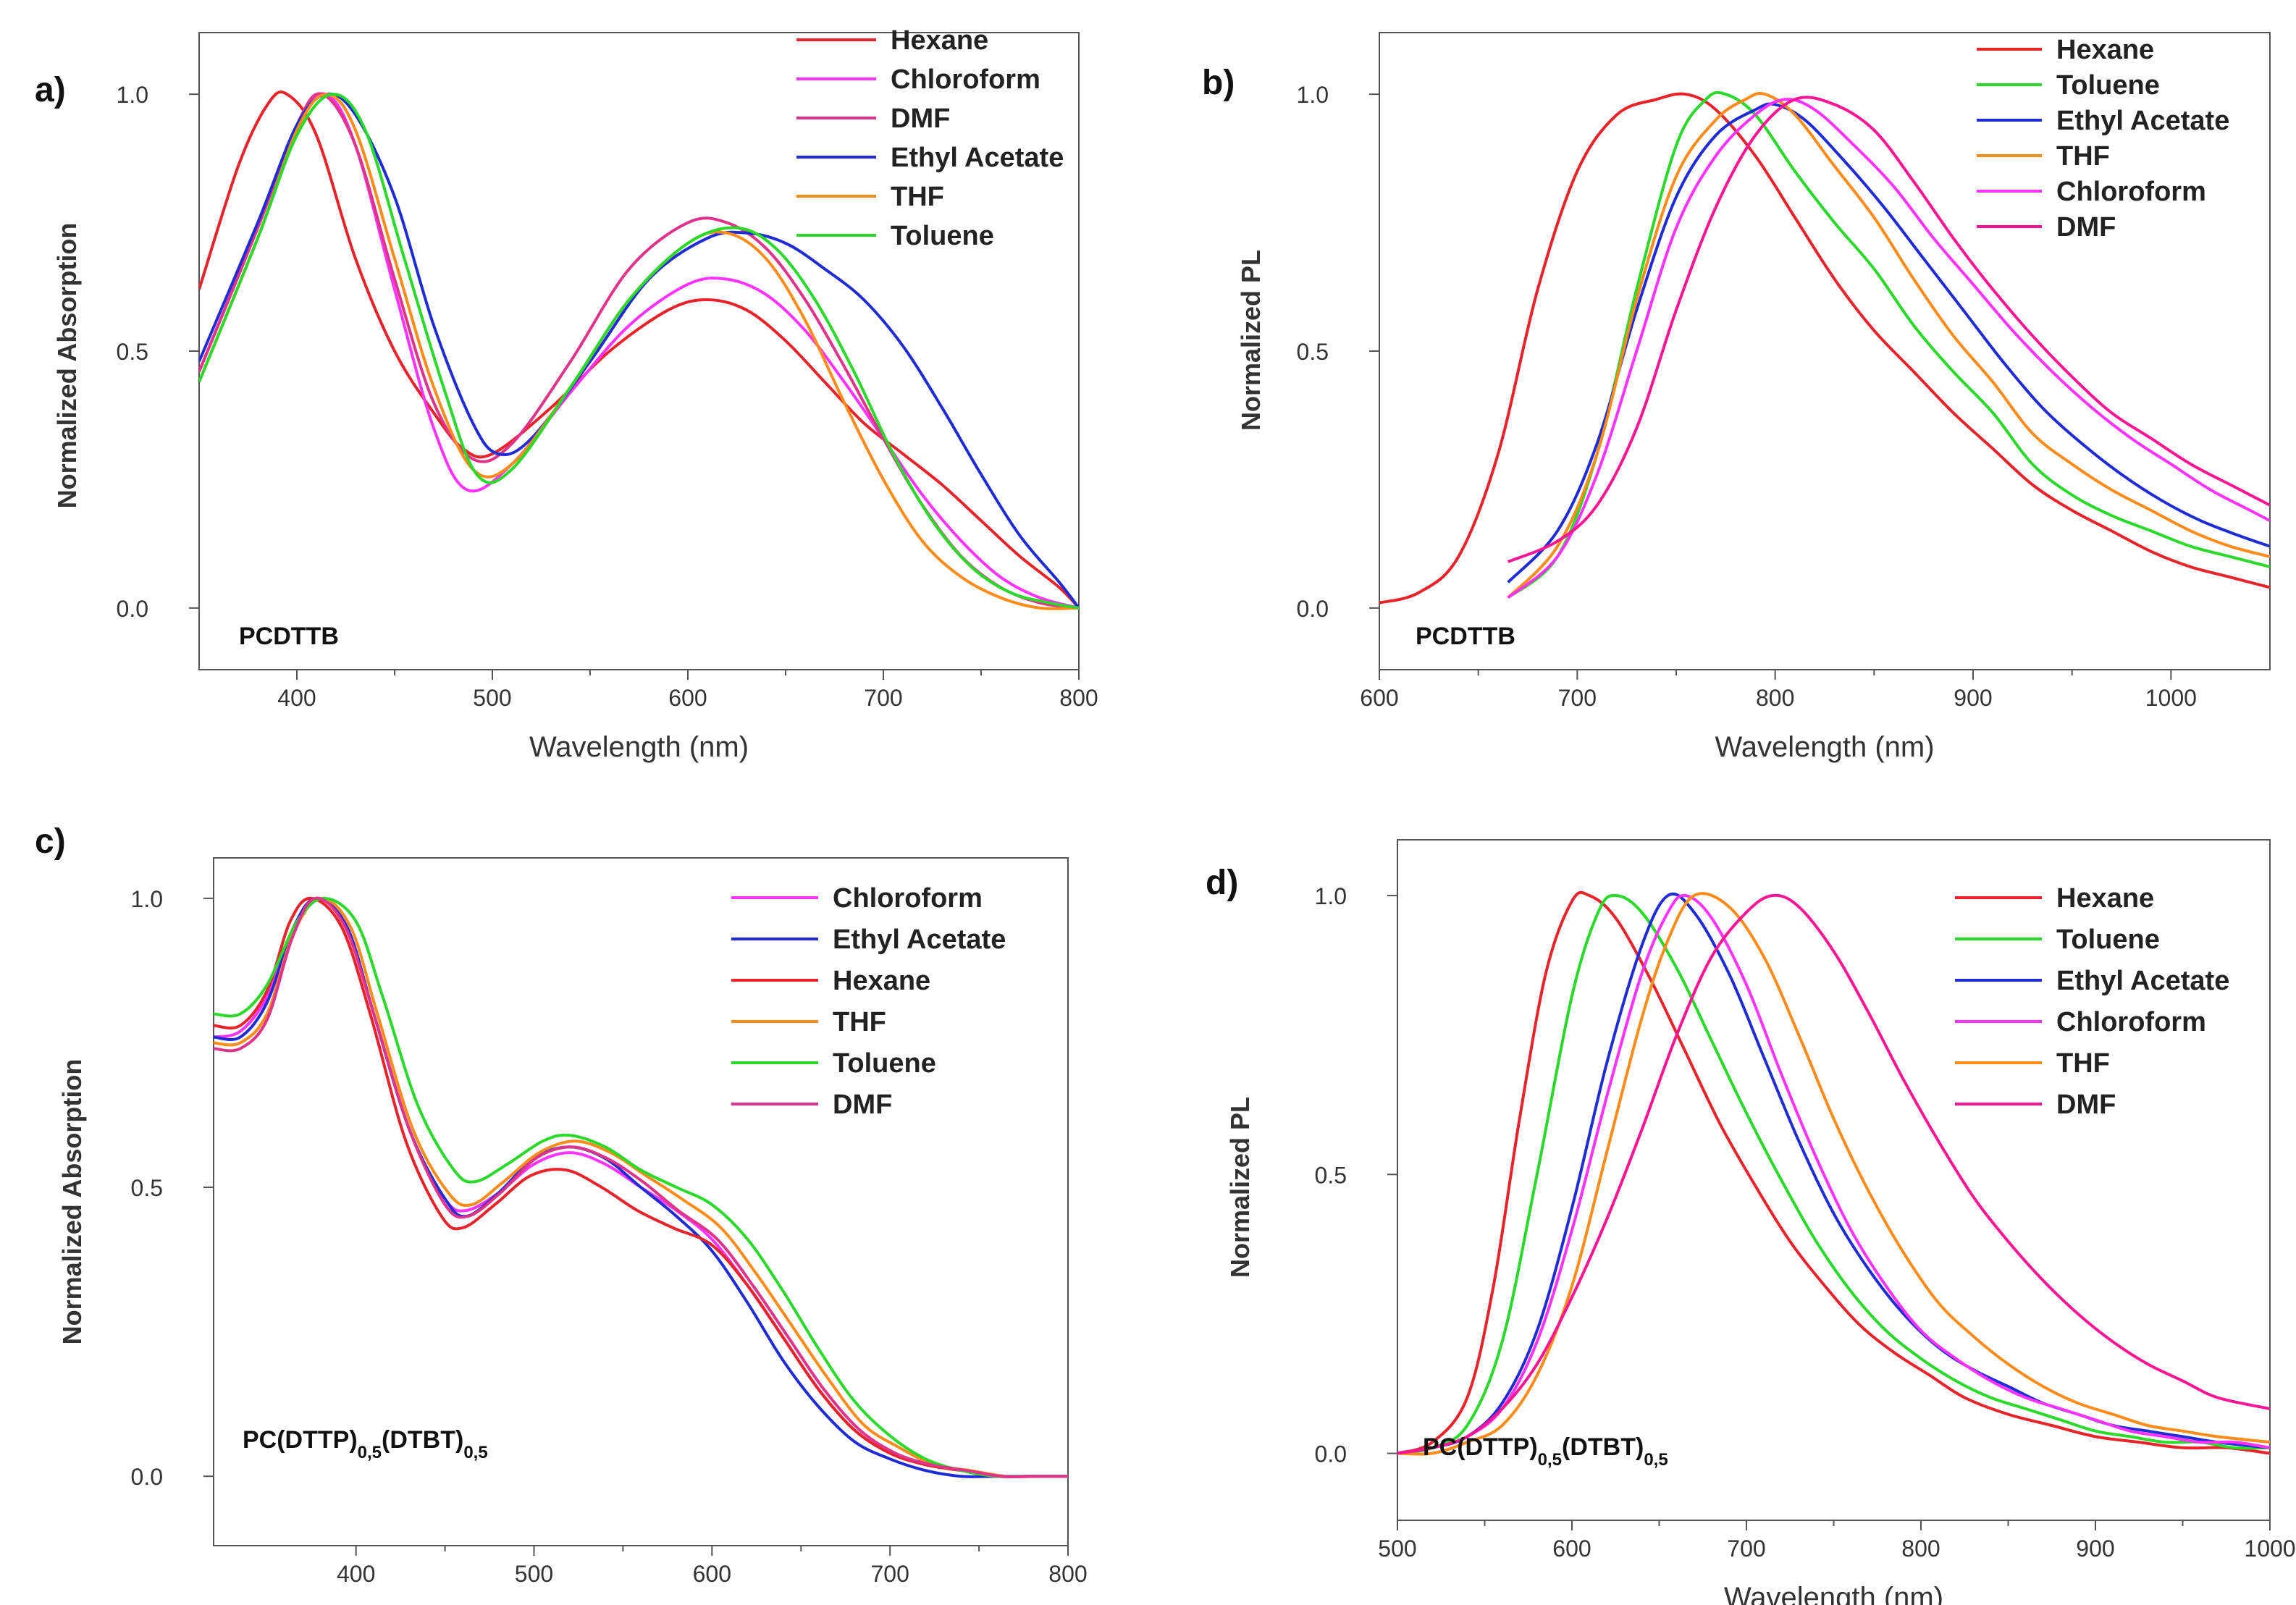  I want to click on panel-label: b), so click(1218, 83).